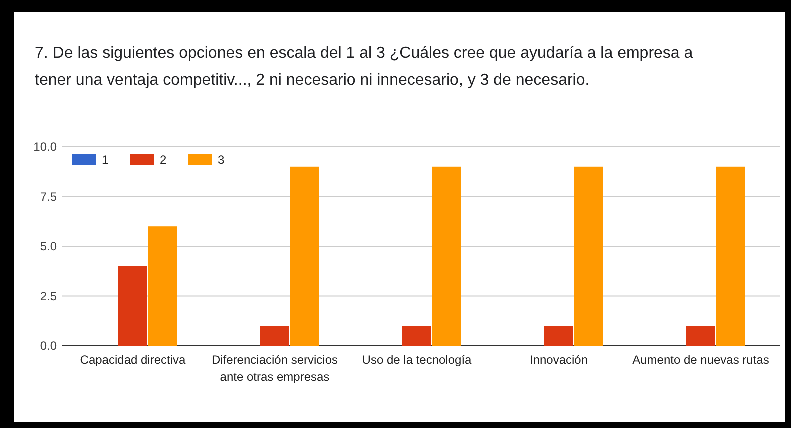 This screenshot has height=428, width=791. I want to click on chart-title: 7. De las siguientes opciones en escala del 1 al 3 ¿Cuáles cree que ayudaría a la empresa a tener una ventaja competitiv..., 2 ni necesario ni innecesario, y 3 de necesario., so click(364, 67).